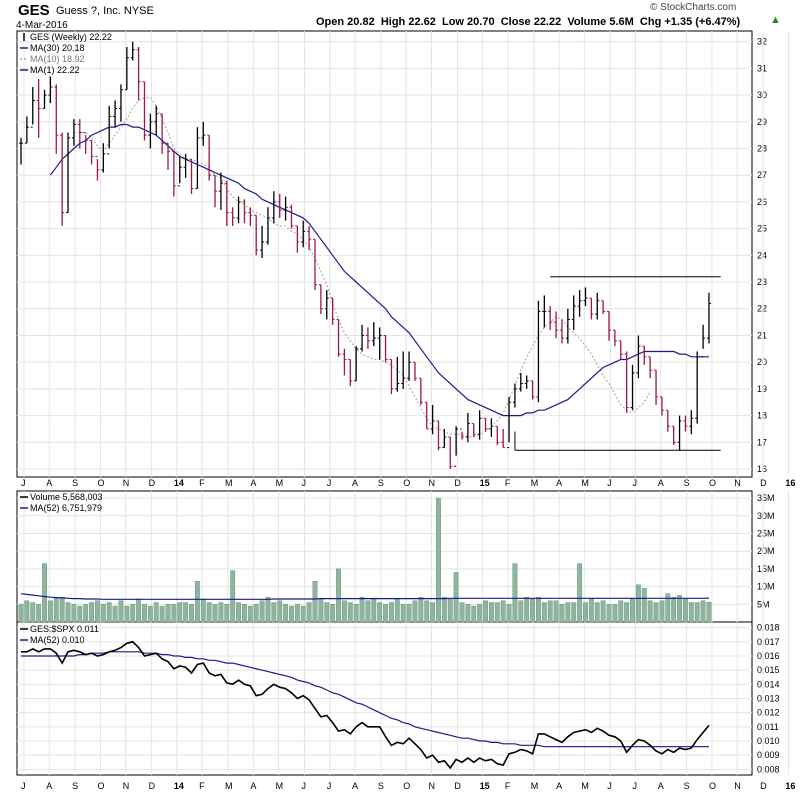 The image size is (800, 795). What do you see at coordinates (138, 11) in the screenshot?
I see `exchange-text: NYSE` at bounding box center [138, 11].